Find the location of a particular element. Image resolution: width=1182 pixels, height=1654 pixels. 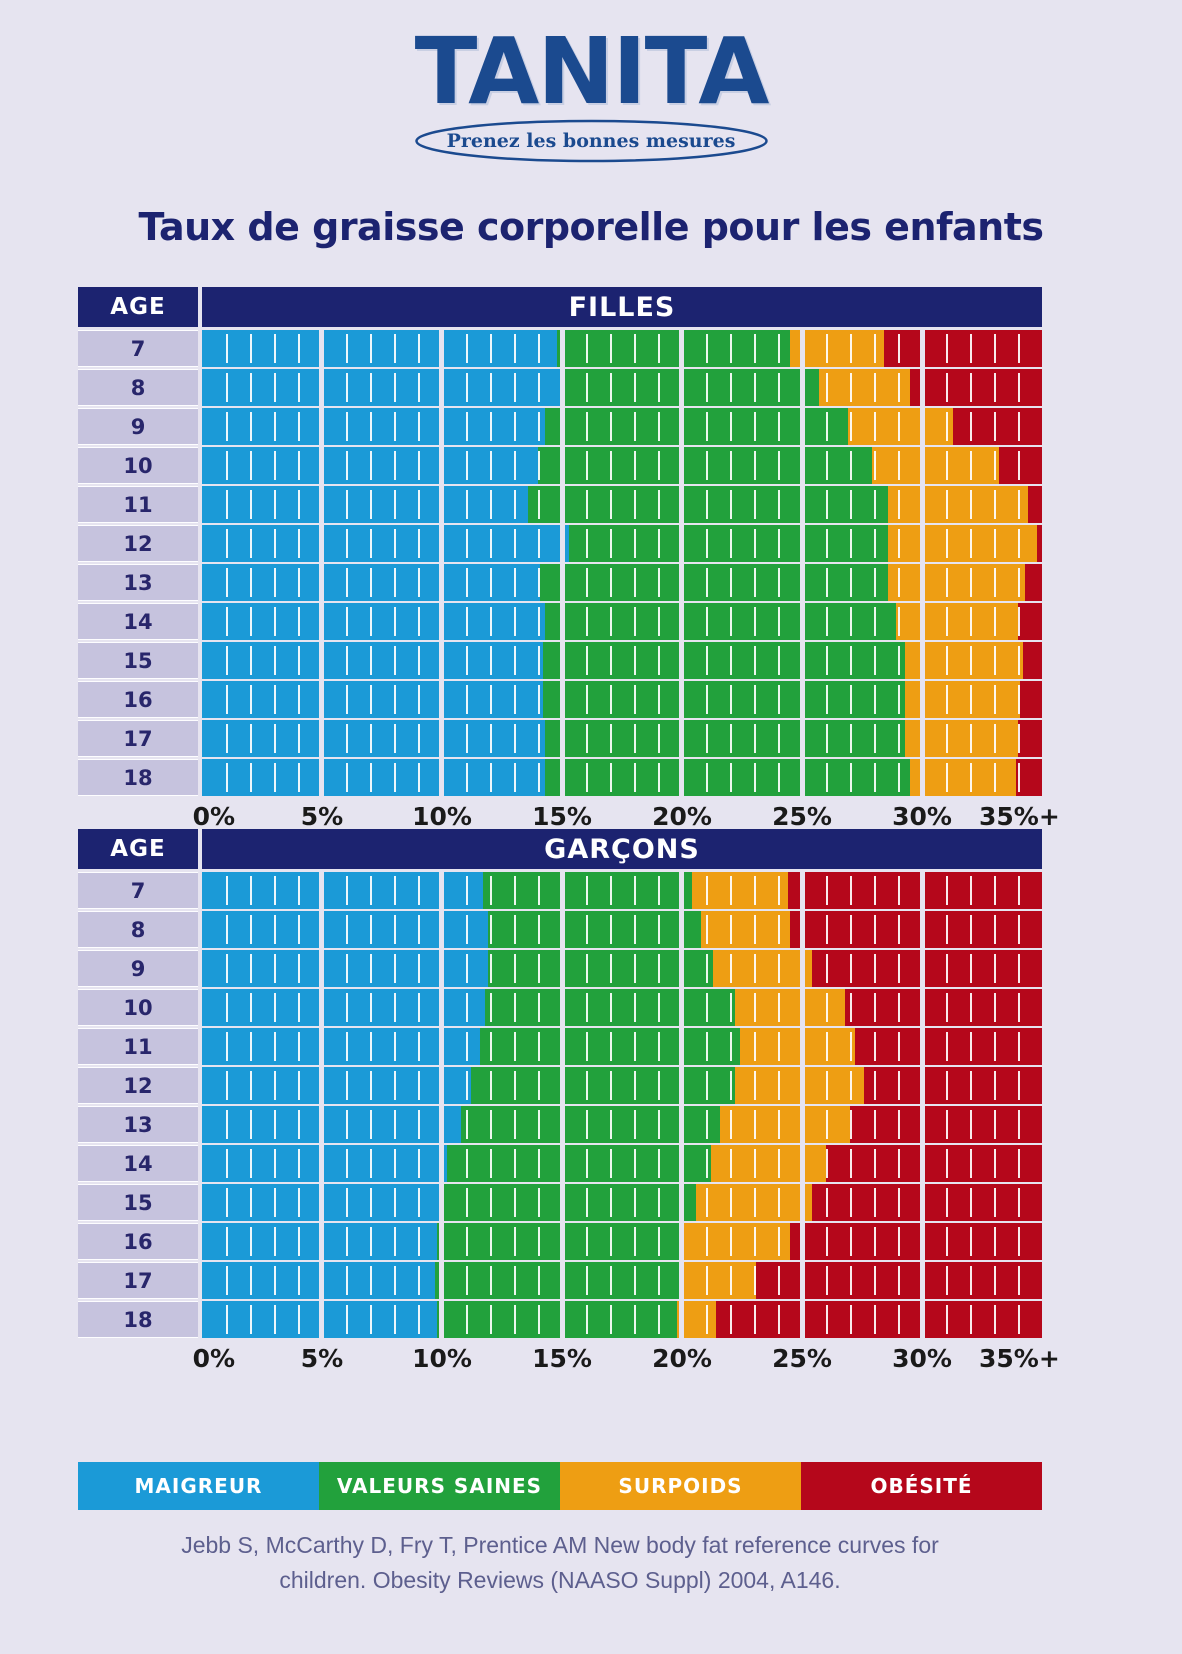

row-age-label: 7 is located at coordinates (138, 348).